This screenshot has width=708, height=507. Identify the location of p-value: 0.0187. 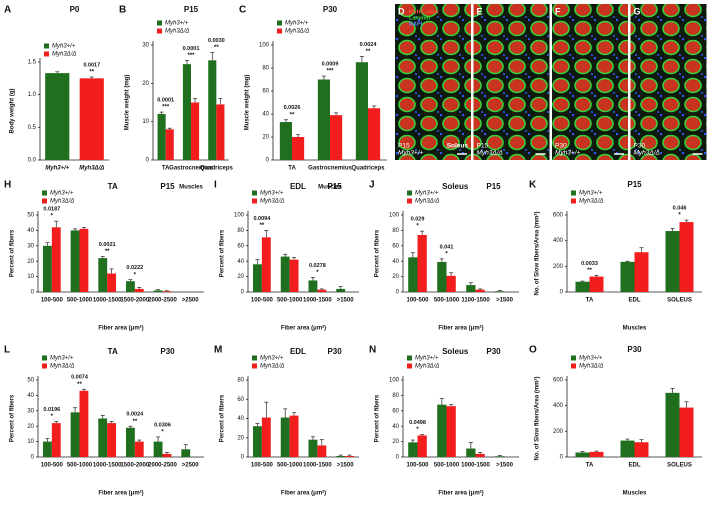
(51, 210).